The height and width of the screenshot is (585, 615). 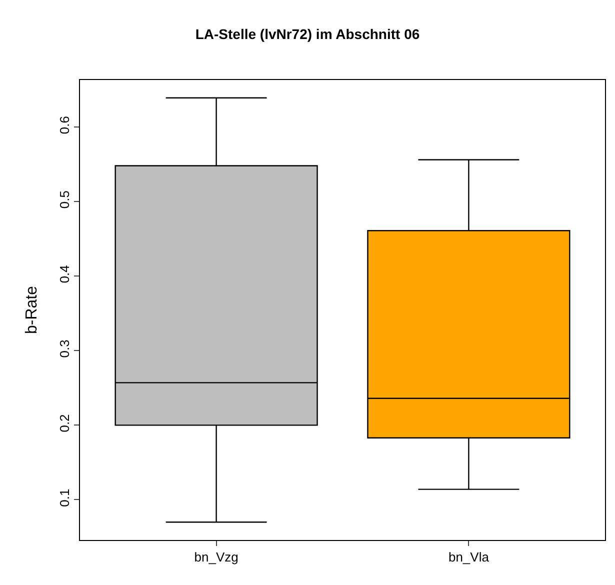 What do you see at coordinates (64, 199) in the screenshot?
I see `y-tick-label: 0.5` at bounding box center [64, 199].